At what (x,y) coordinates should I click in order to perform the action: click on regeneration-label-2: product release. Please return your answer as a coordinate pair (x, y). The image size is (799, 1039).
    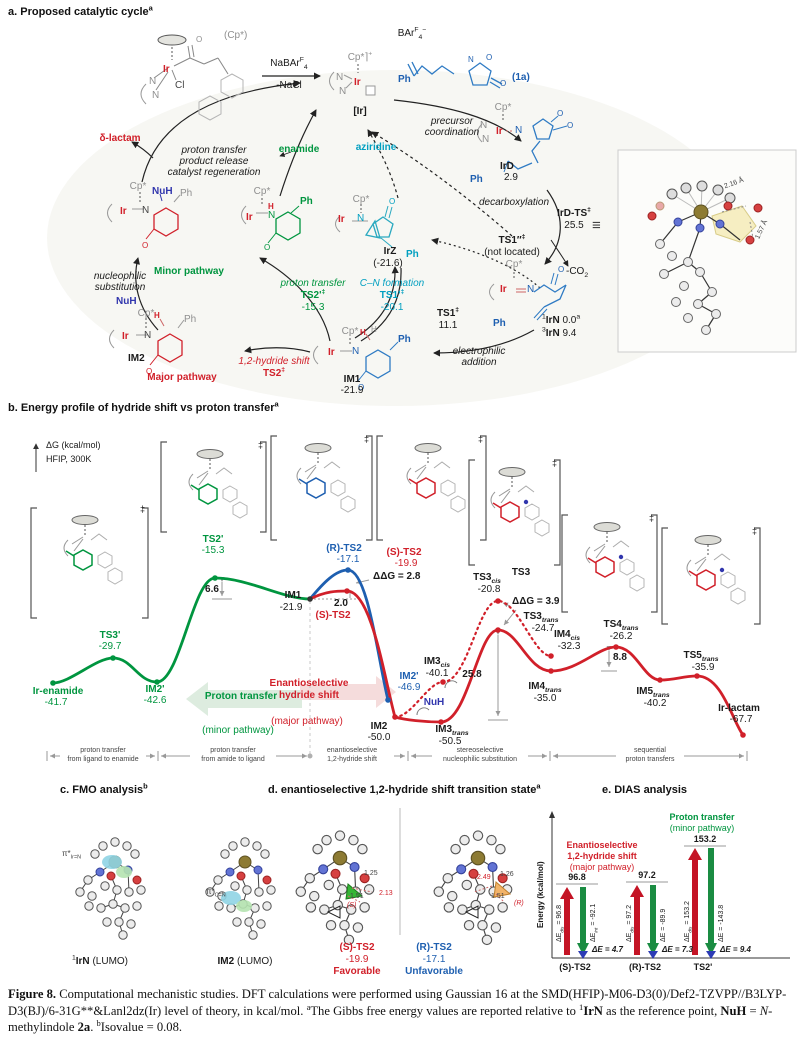
    Looking at the image, I should click on (214, 161).